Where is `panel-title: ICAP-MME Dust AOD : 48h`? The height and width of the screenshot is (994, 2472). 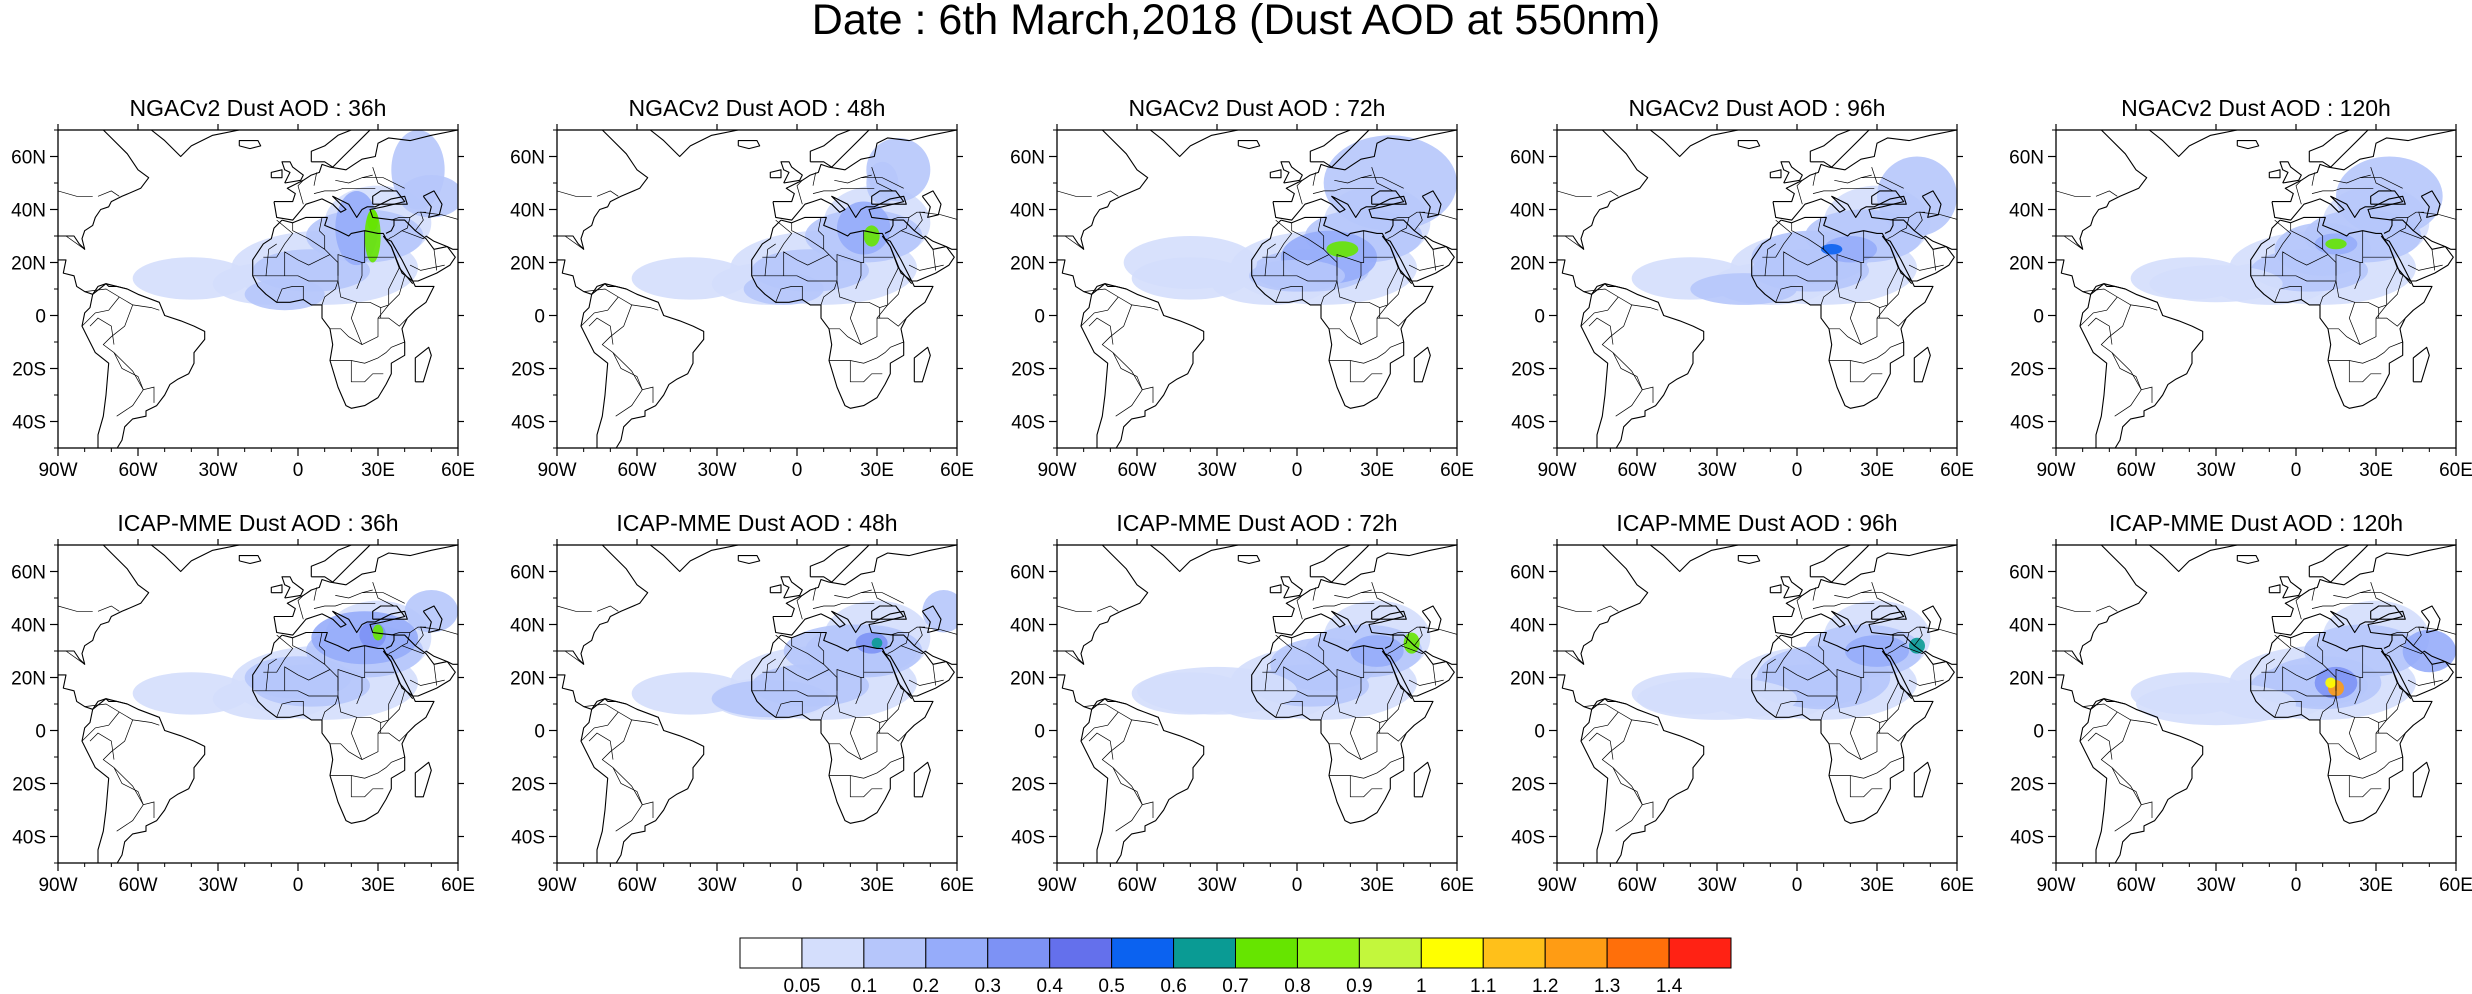
panel-title: ICAP-MME Dust AOD : 48h is located at coordinates (756, 523).